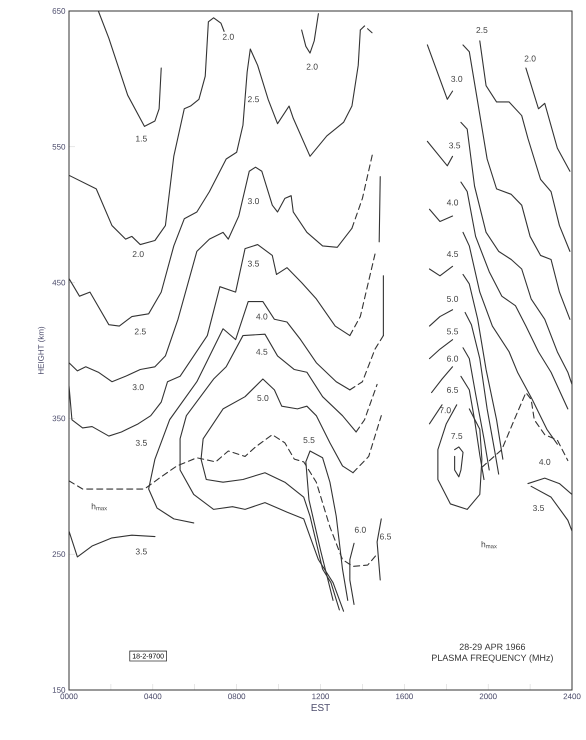 The image size is (586, 740). Describe the element at coordinates (321, 708) in the screenshot. I see `x-axis-title: EST` at that location.